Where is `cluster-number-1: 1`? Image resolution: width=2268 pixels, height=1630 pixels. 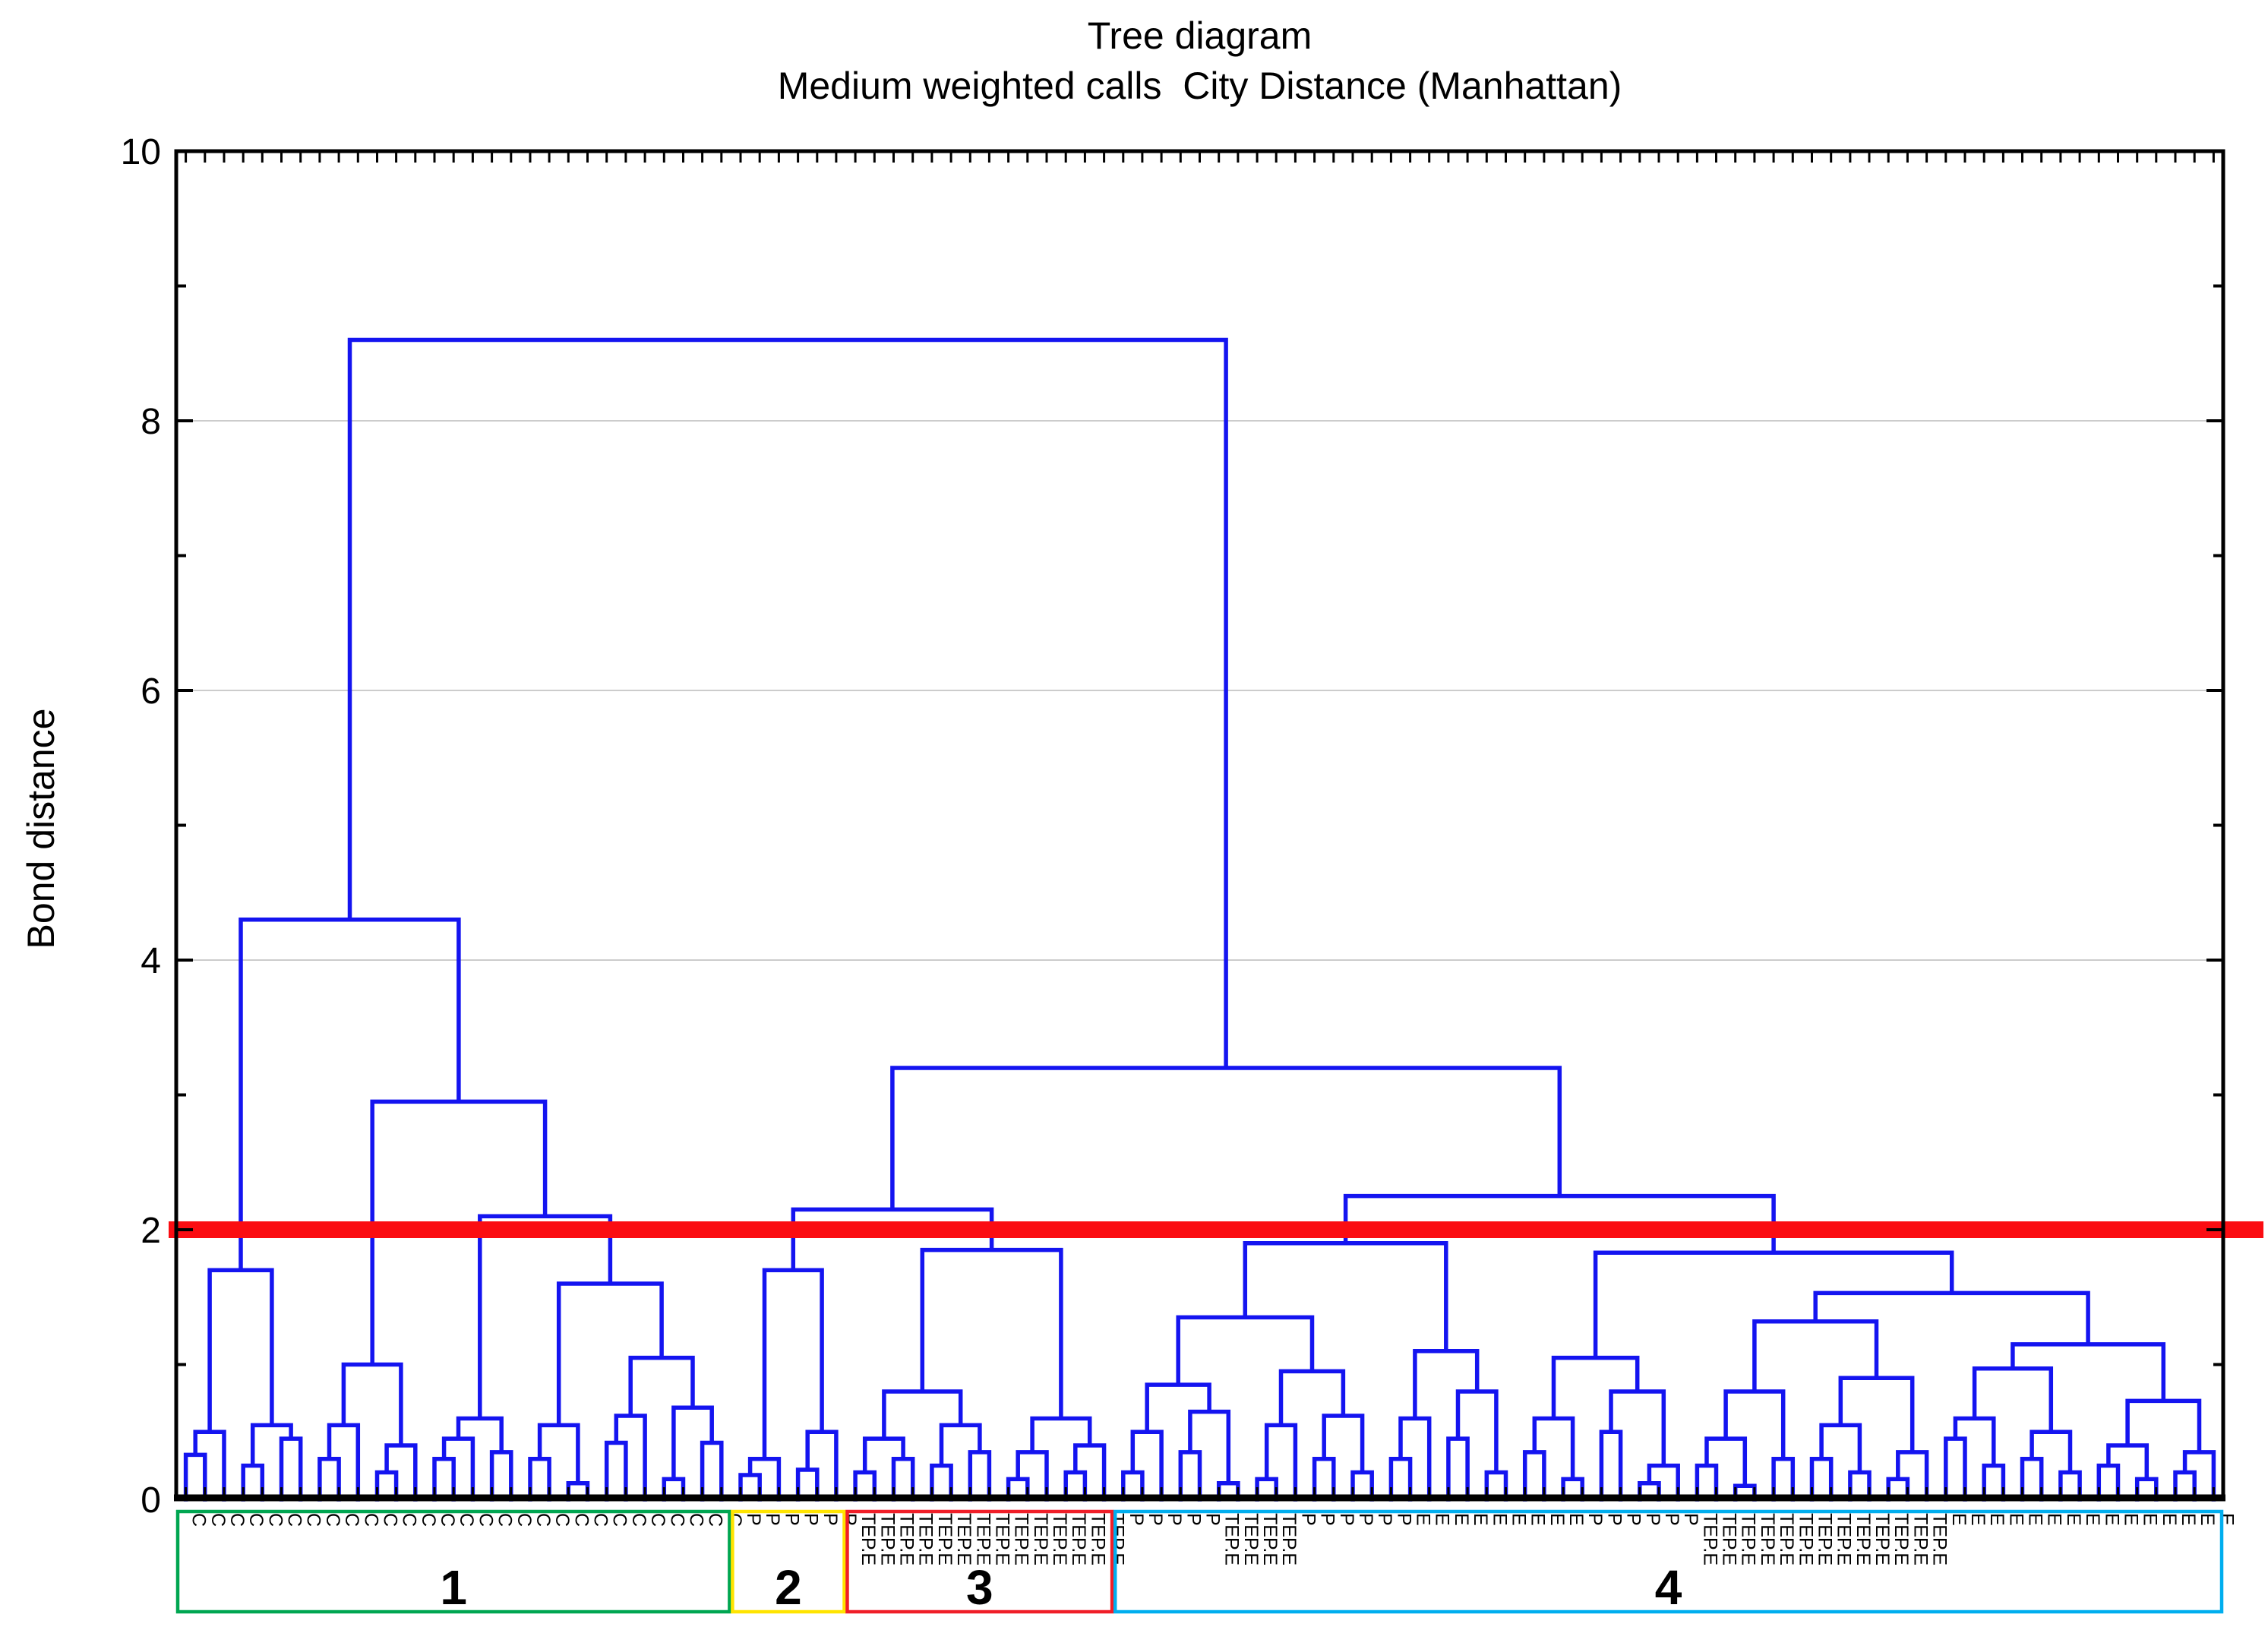 cluster-number-1: 1 is located at coordinates (453, 1588).